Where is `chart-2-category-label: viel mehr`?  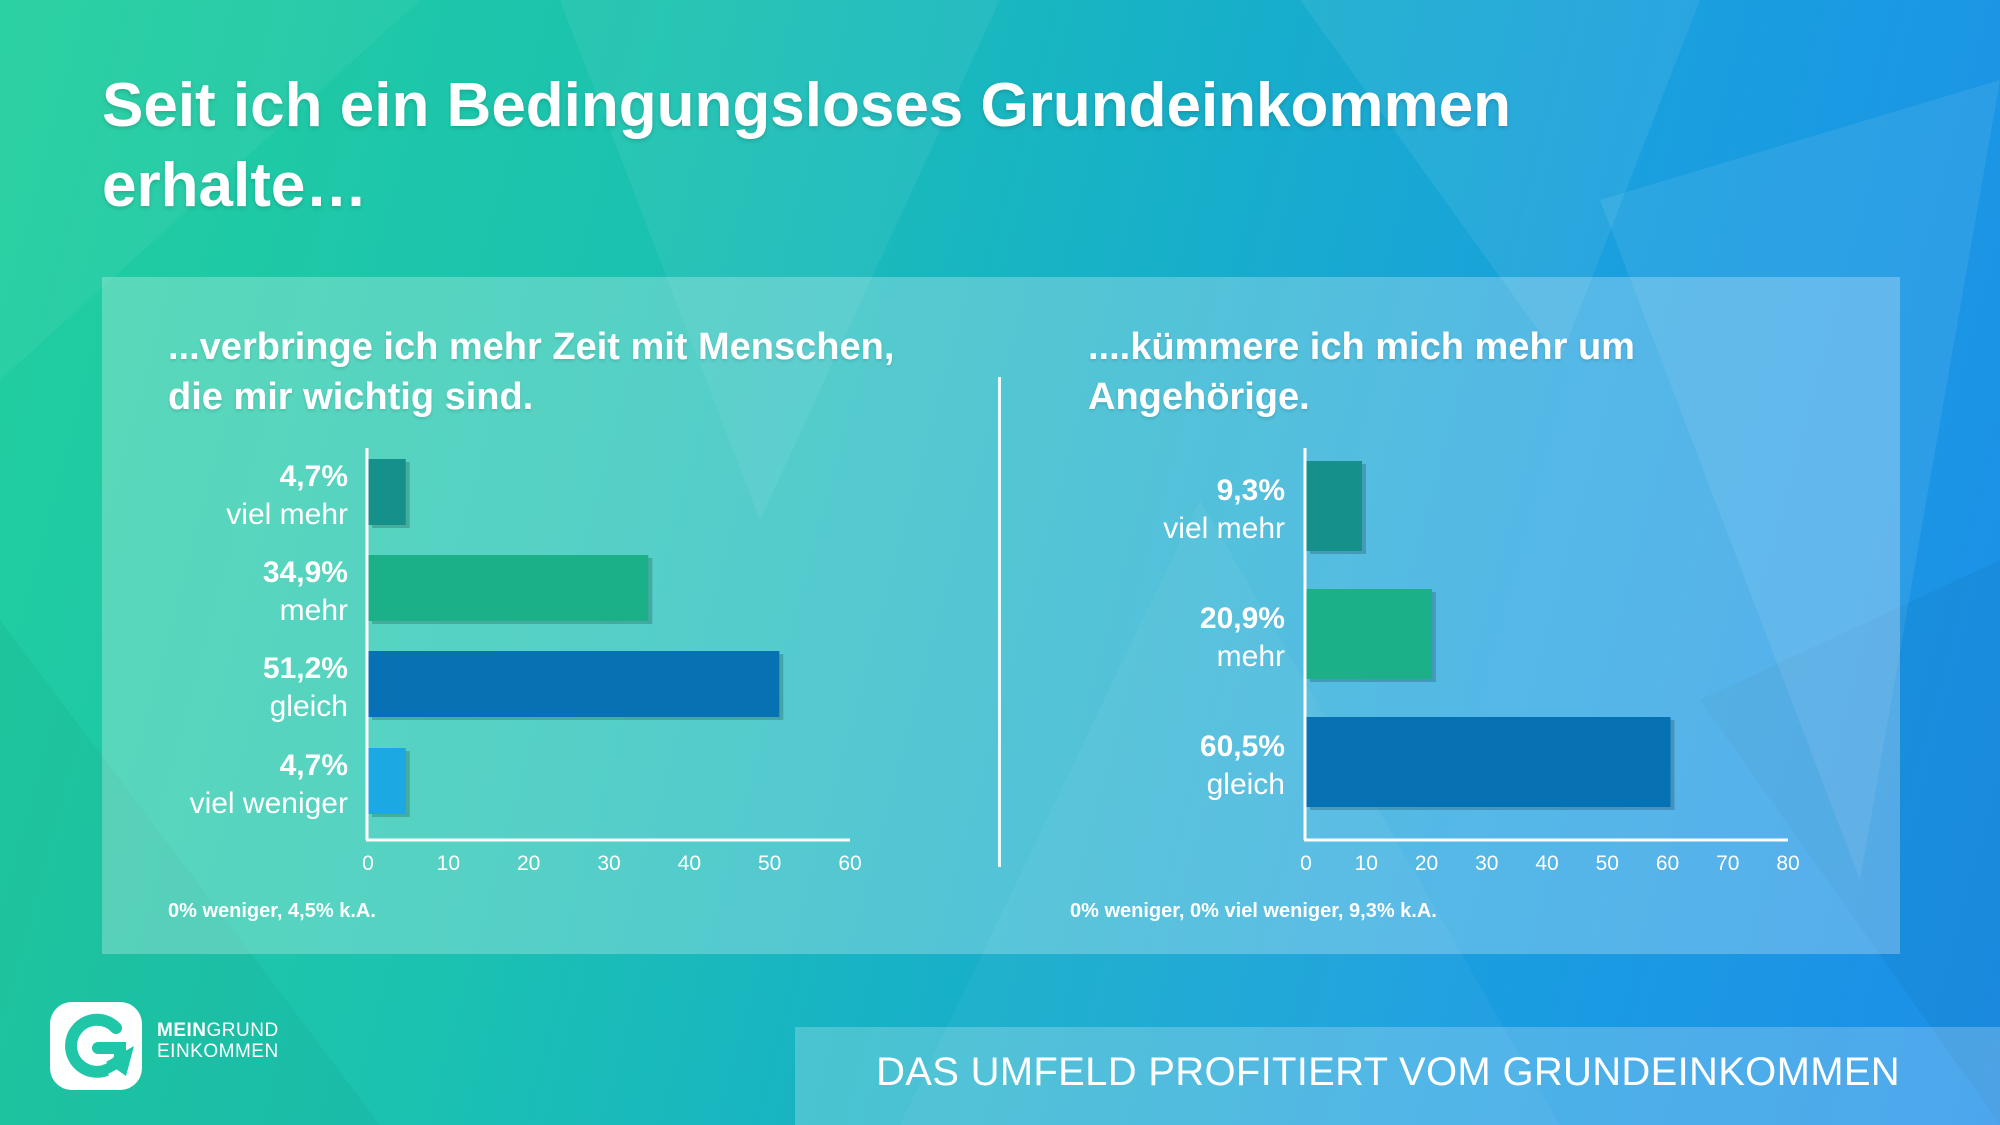 chart-2-category-label: viel mehr is located at coordinates (1224, 528).